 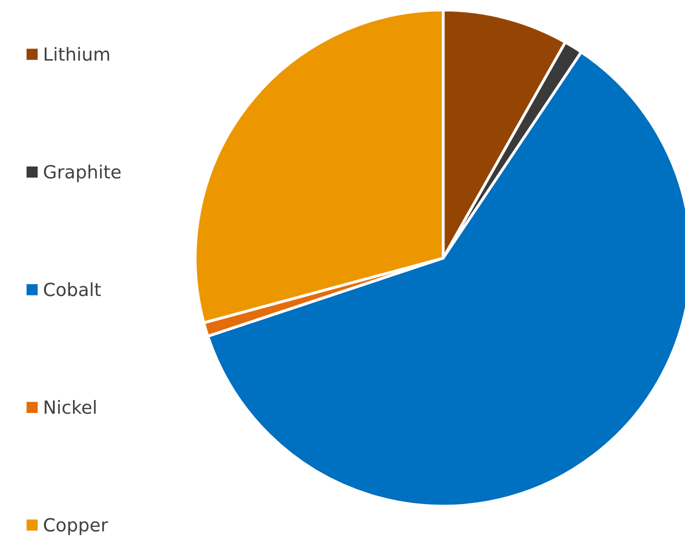 I want to click on legend-label: Copper, so click(x=76, y=527).